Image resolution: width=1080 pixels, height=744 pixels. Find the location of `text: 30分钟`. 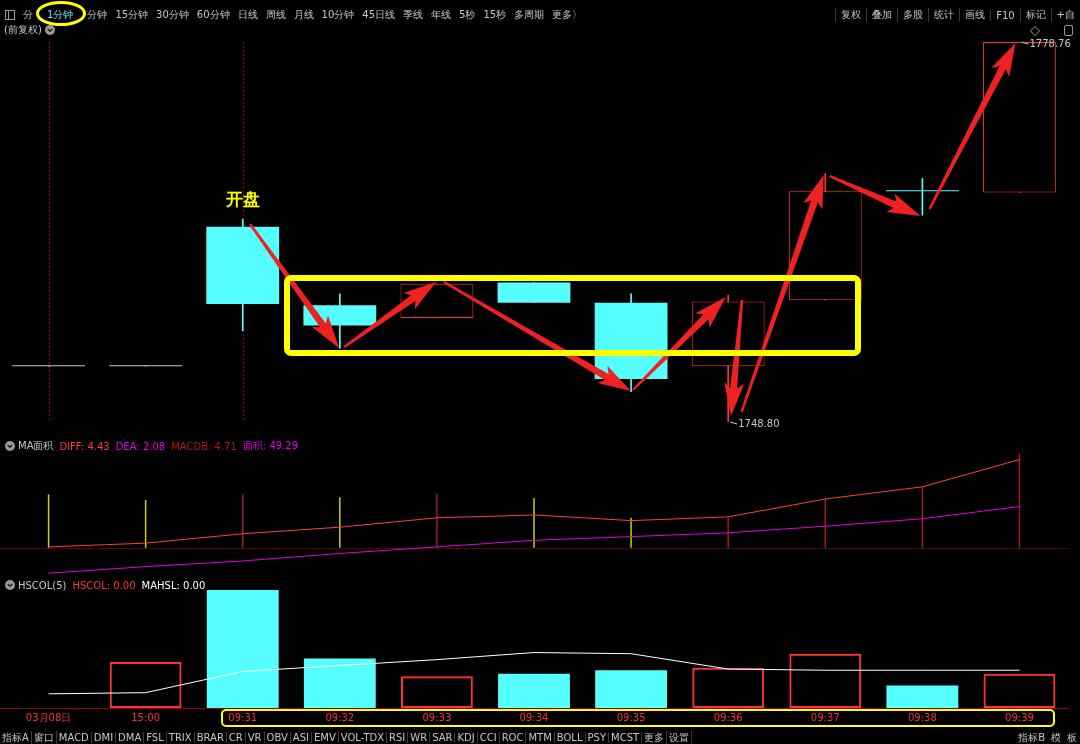

text: 30分钟 is located at coordinates (172, 14).